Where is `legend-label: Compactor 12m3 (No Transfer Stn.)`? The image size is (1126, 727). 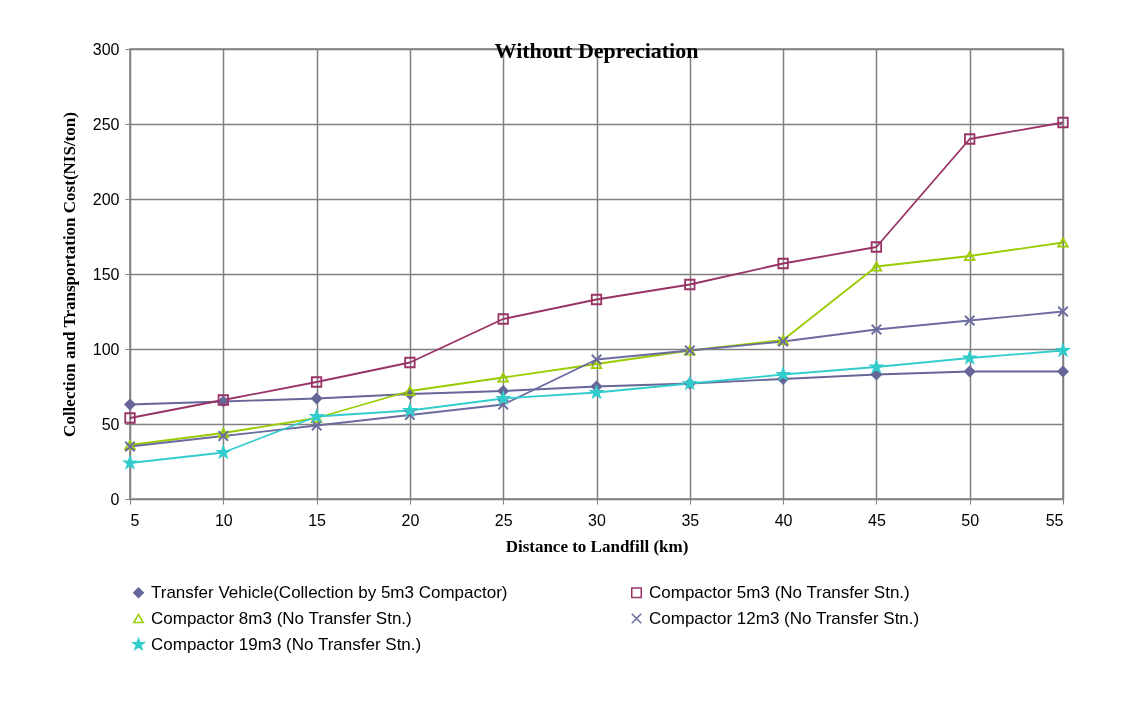 legend-label: Compactor 12m3 (No Transfer Stn.) is located at coordinates (784, 618).